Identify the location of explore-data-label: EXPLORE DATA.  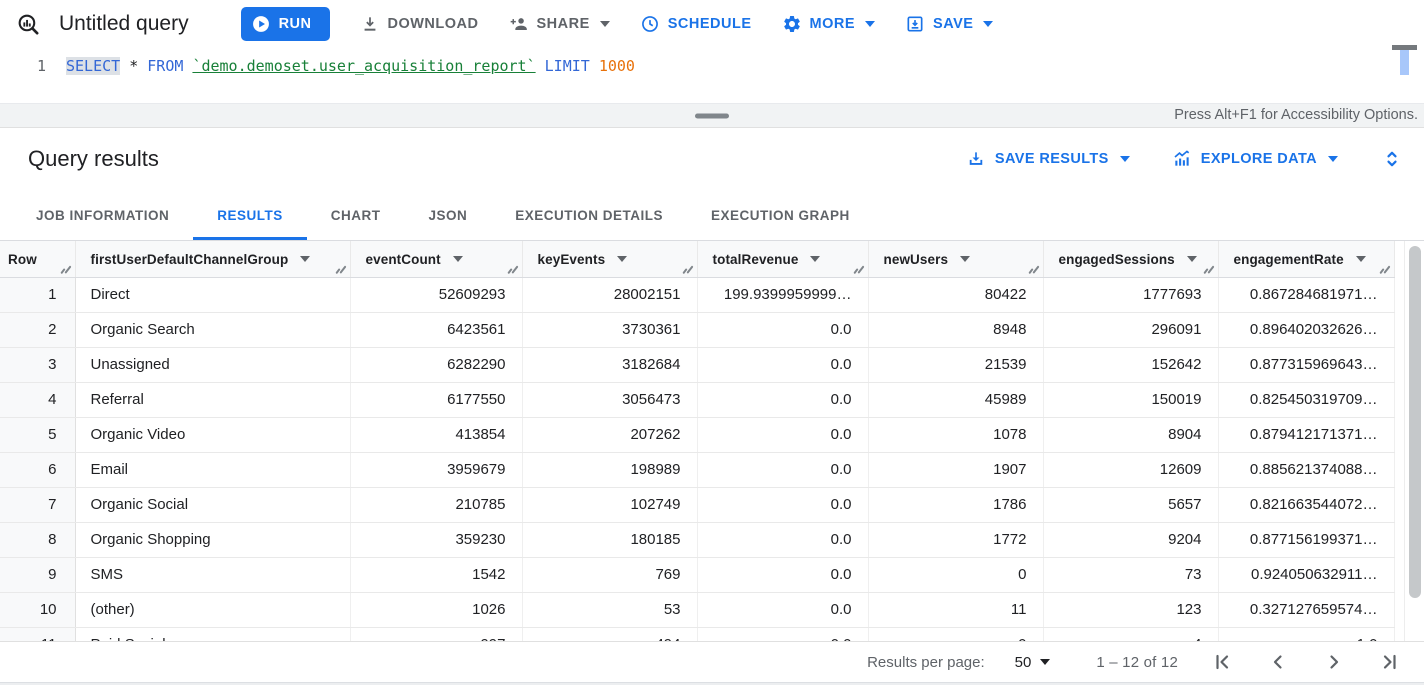
(1258, 159).